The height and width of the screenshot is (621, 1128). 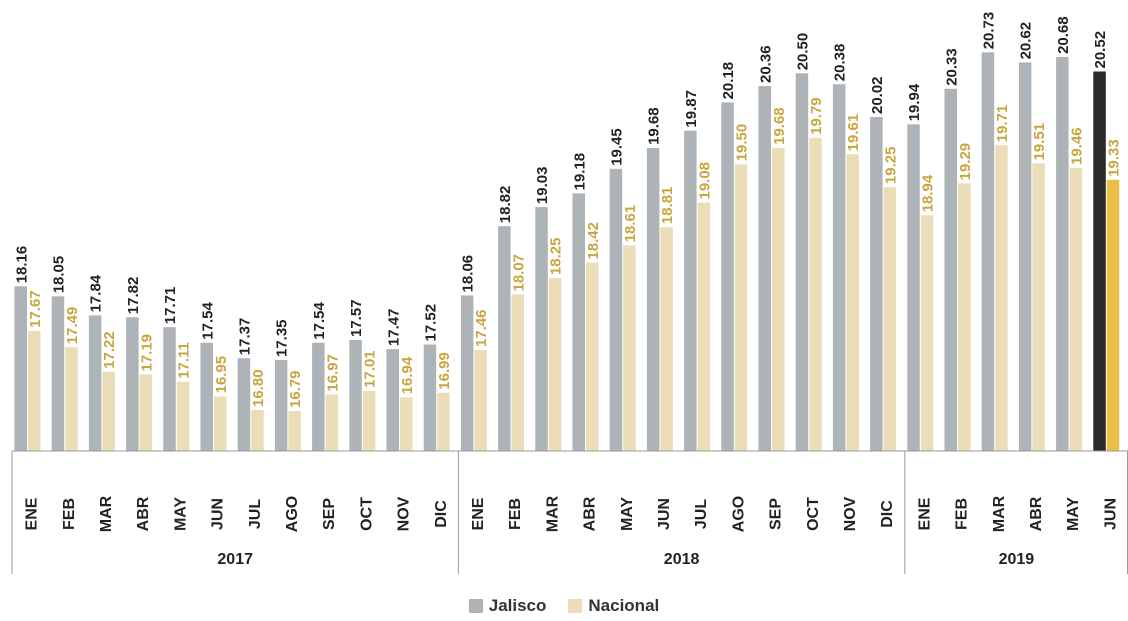 What do you see at coordinates (69, 514) in the screenshot?
I see `month-tick-label-1: FEB` at bounding box center [69, 514].